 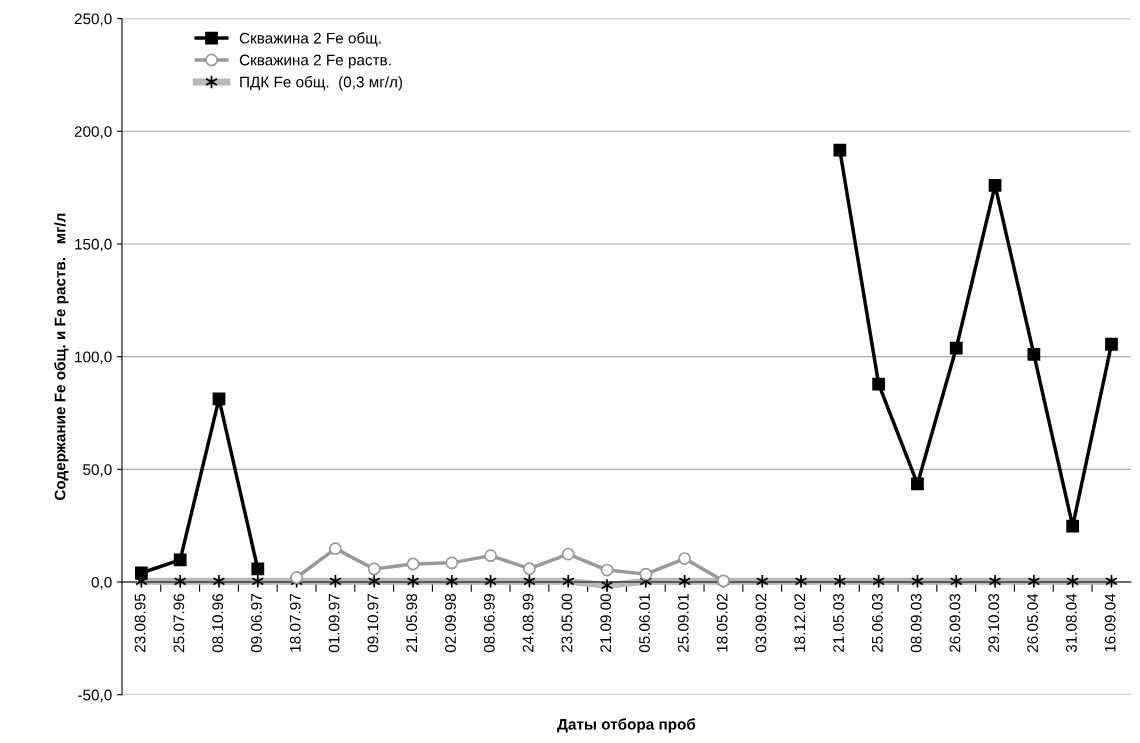 I want to click on legend-label: Скважина 2 Fe общ., so click(x=310, y=39).